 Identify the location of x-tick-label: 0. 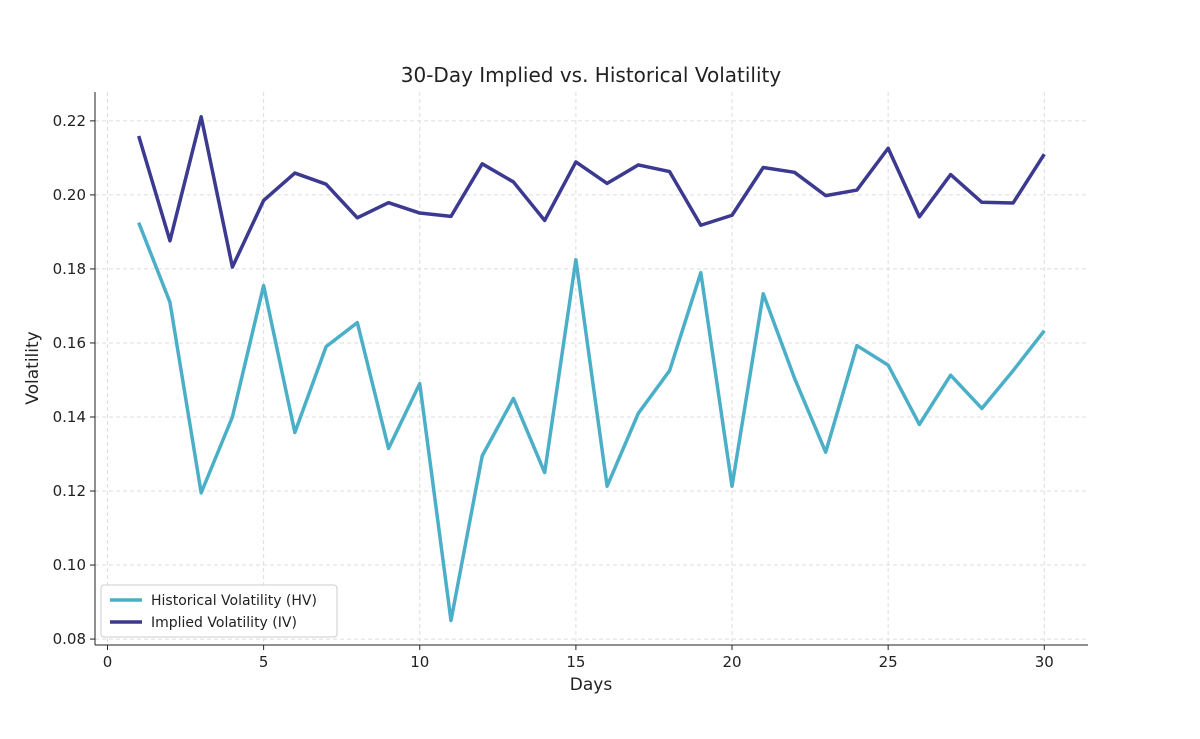
(108, 662).